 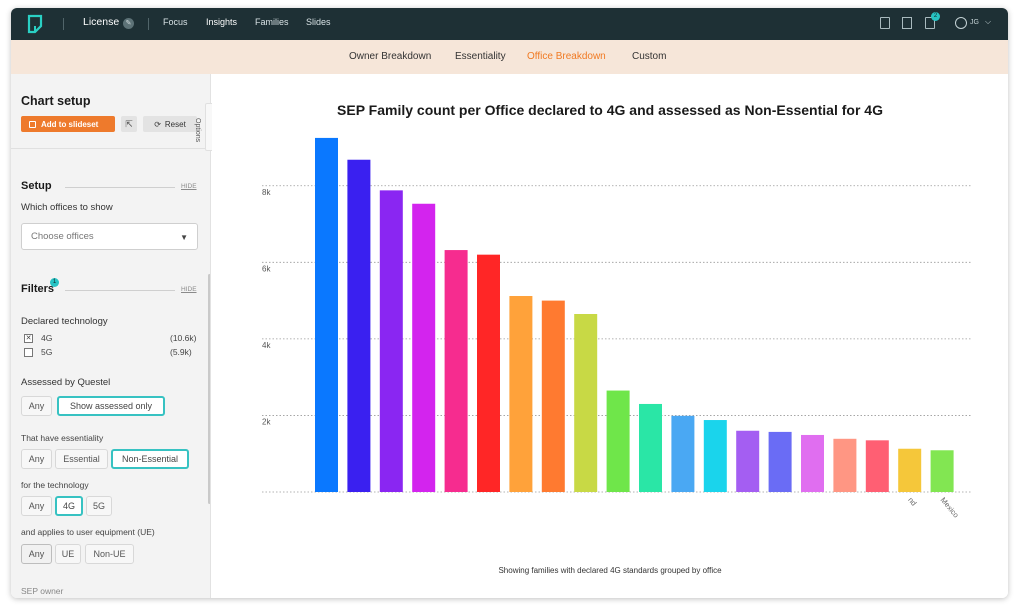 What do you see at coordinates (974, 22) in the screenshot?
I see `user-initials: JG` at bounding box center [974, 22].